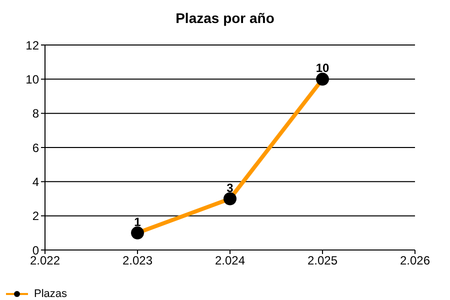 The width and height of the screenshot is (450, 300). Describe the element at coordinates (36, 181) in the screenshot. I see `y-tick-label: 4` at that location.